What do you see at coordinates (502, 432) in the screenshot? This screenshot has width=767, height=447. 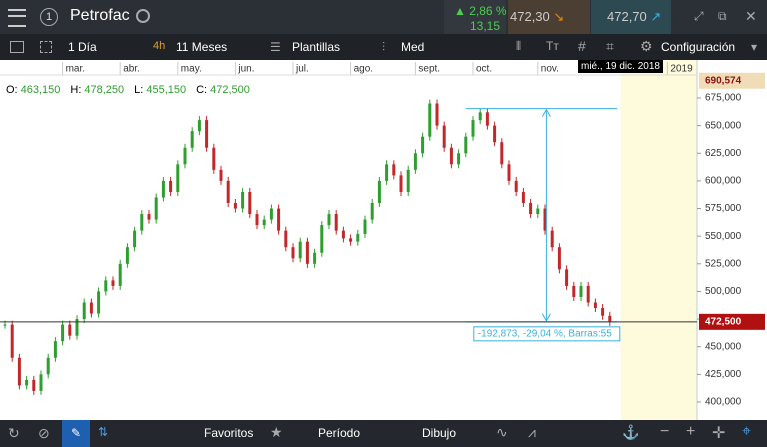 I see `wave-icon: ∿` at bounding box center [502, 432].